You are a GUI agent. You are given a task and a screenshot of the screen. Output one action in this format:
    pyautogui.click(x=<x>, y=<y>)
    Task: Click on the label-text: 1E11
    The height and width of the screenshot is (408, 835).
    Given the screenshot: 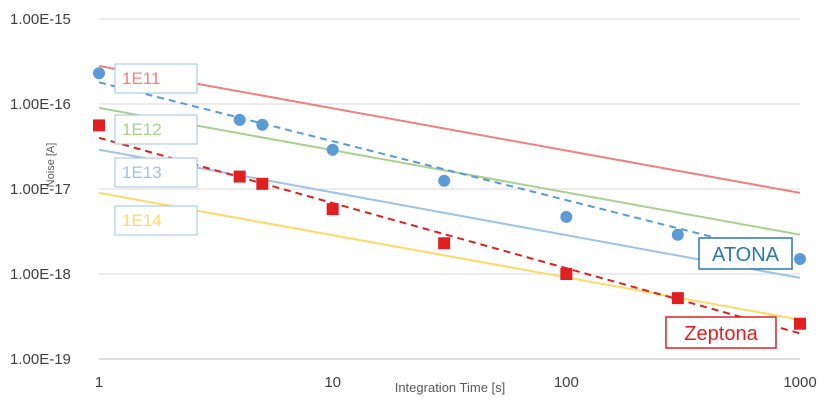 What is the action you would take?
    pyautogui.click(x=141, y=78)
    